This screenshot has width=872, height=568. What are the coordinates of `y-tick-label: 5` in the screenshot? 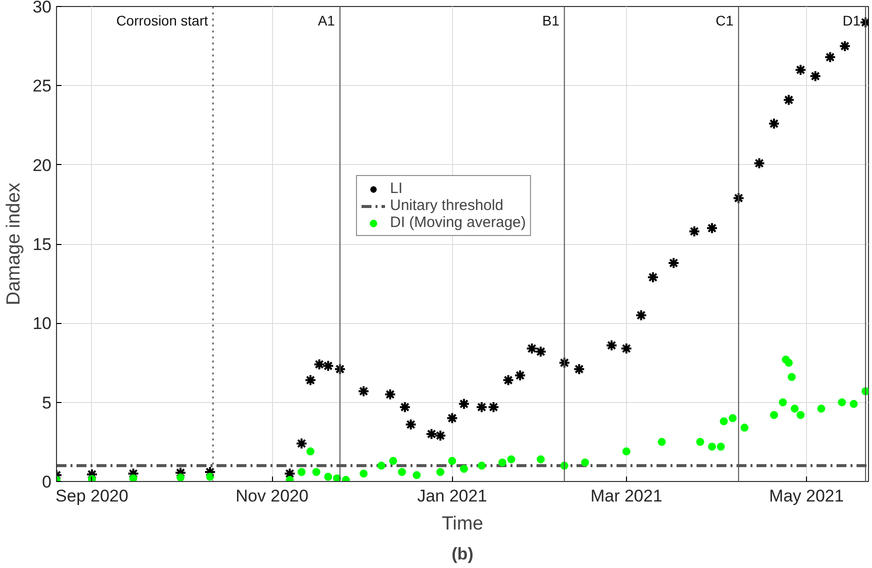 It's located at (47, 402).